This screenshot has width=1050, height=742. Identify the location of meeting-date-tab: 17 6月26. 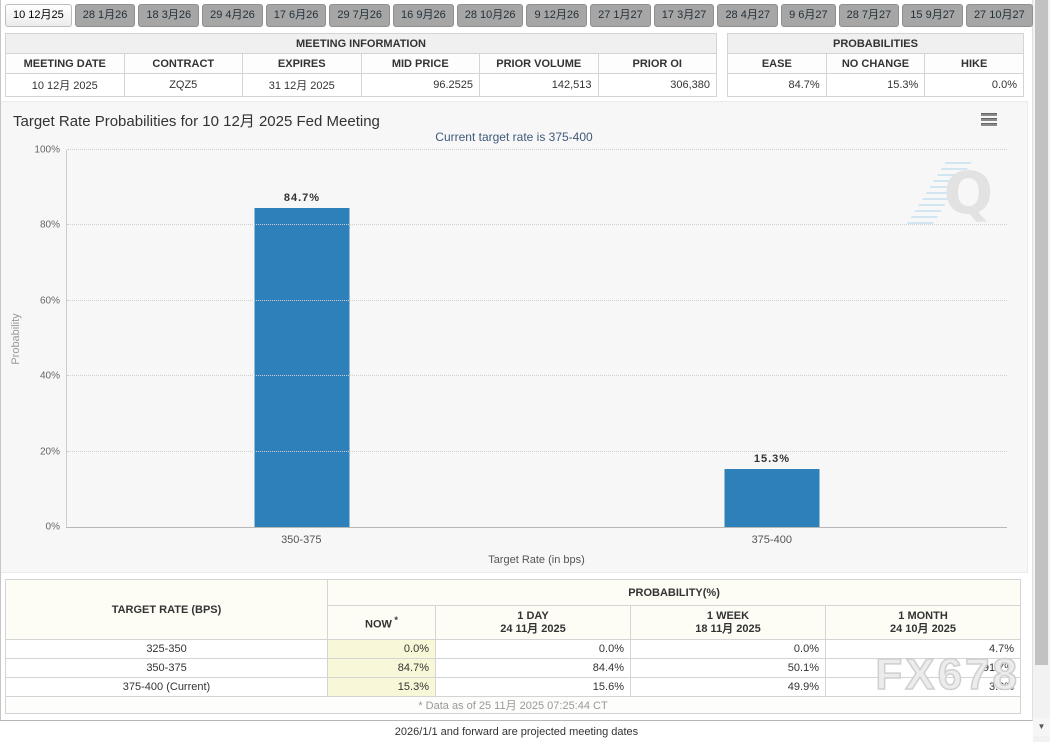
(296, 15).